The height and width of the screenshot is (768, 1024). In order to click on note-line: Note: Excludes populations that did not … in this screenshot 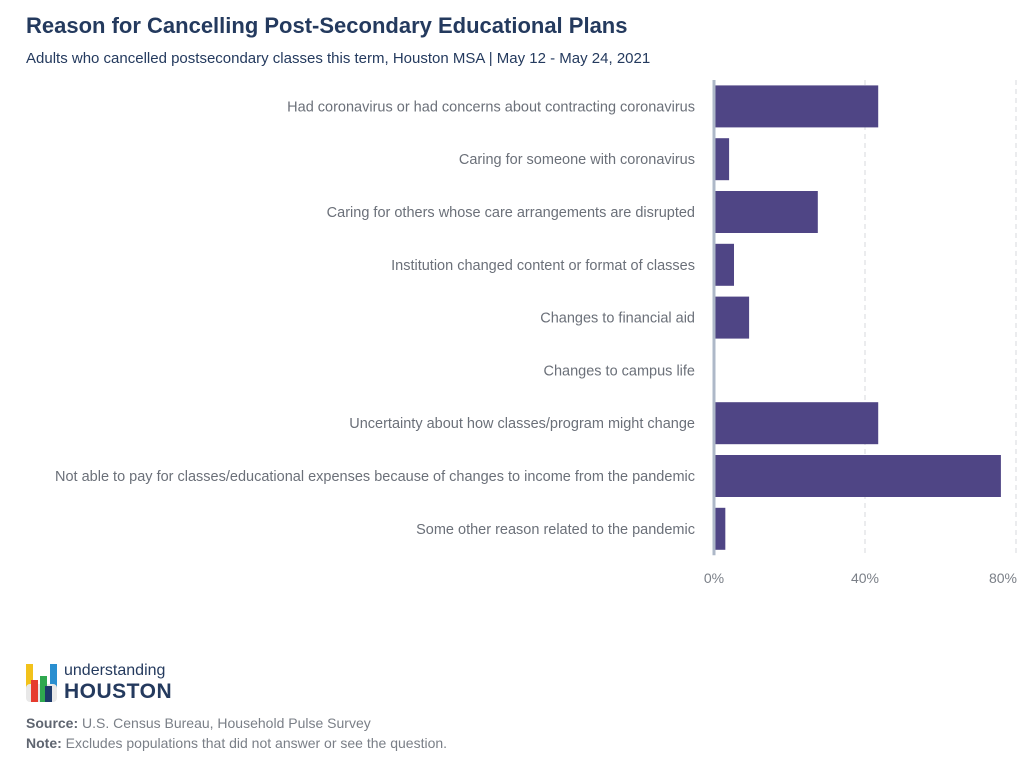, I will do `click(236, 743)`.